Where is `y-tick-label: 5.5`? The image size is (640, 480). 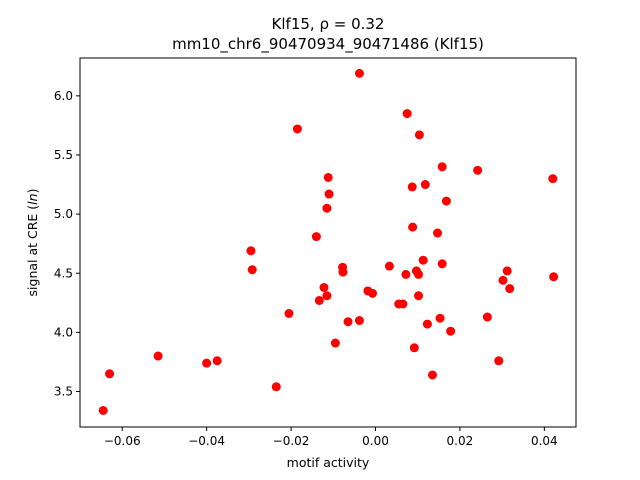
y-tick-label: 5.5 is located at coordinates (63, 155).